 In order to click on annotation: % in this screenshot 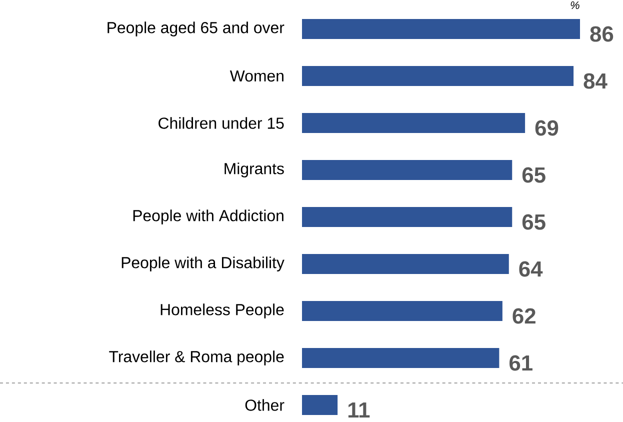, I will do `click(575, 5)`.